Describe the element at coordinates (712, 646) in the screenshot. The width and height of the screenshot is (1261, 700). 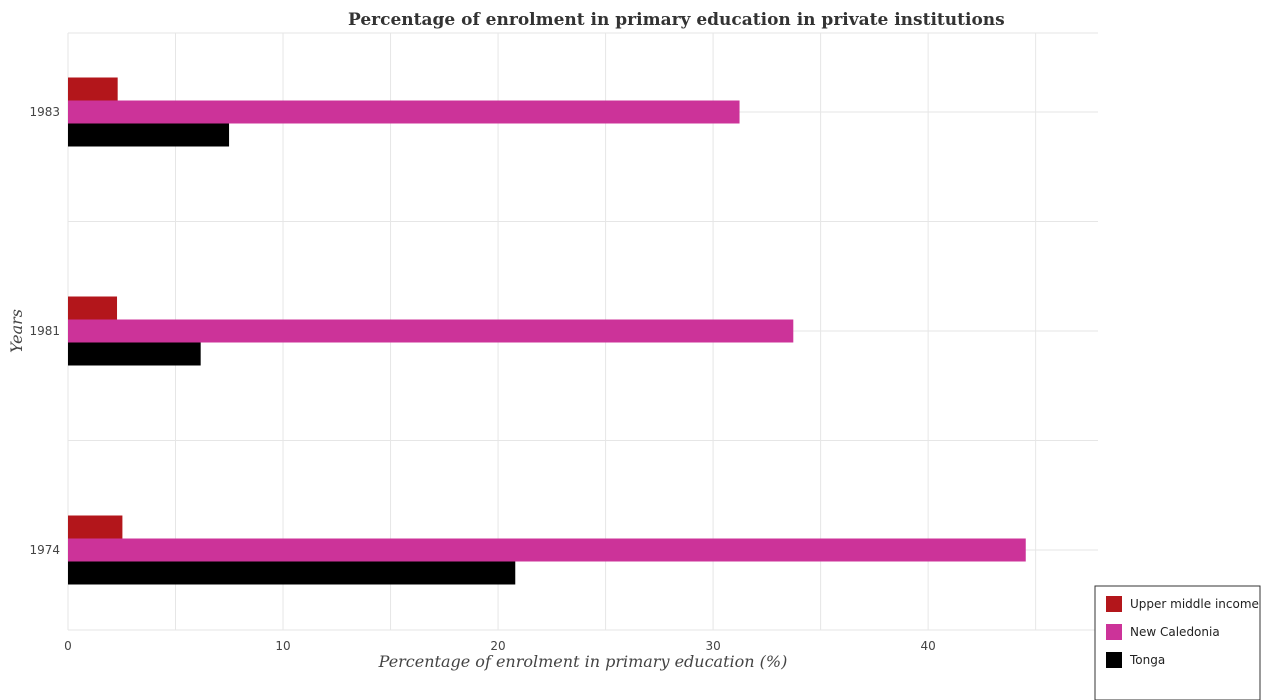
I see `x-tick-label: 30` at that location.